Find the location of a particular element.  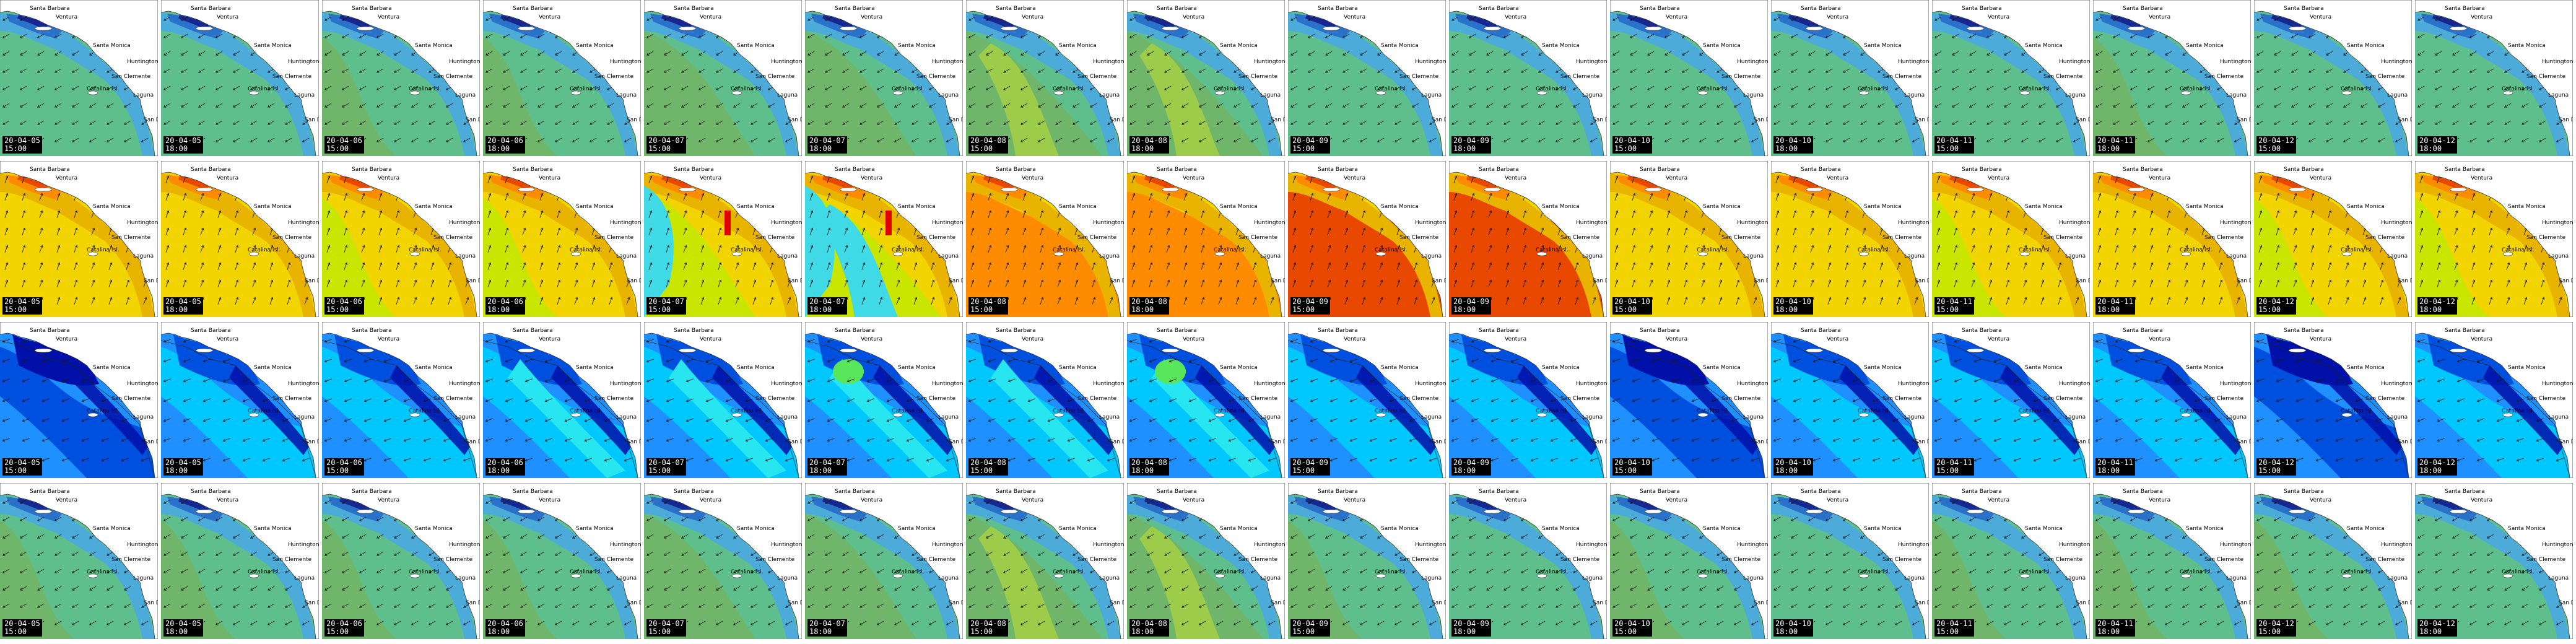

timestamp-label: 20-04-07 18:00 is located at coordinates (827, 628).